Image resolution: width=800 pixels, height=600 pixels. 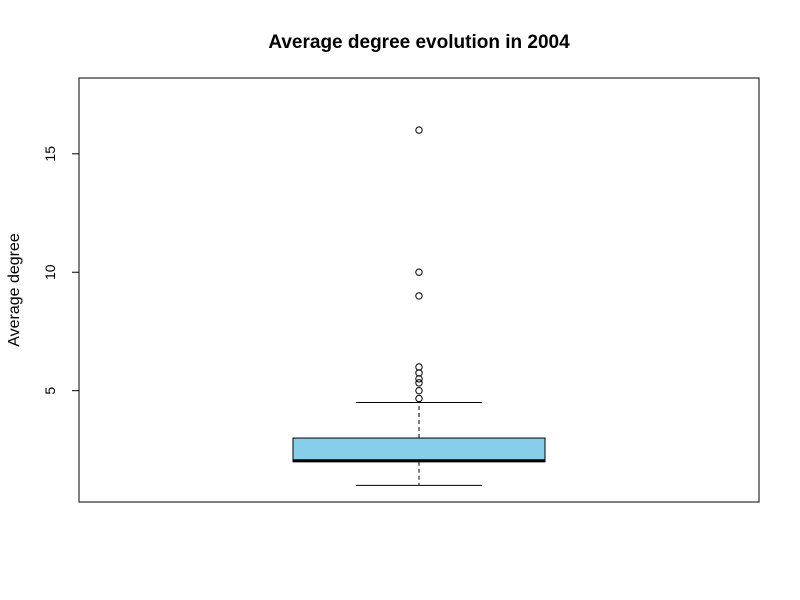 What do you see at coordinates (50, 391) in the screenshot?
I see `y-tick-label: 5` at bounding box center [50, 391].